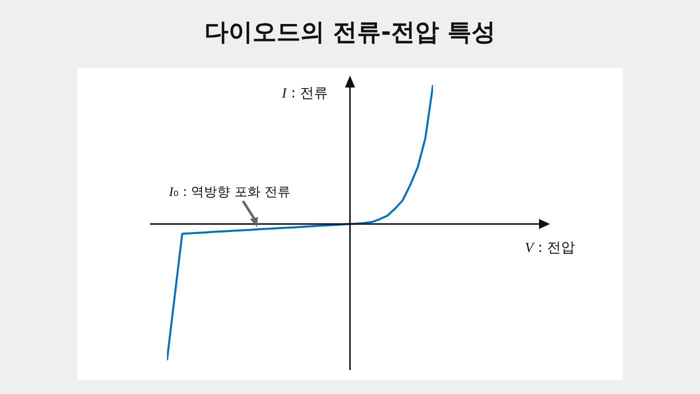 The image size is (700, 394). What do you see at coordinates (350, 32) in the screenshot?
I see `chart-title: 다이오드의 전류-전압 특성` at bounding box center [350, 32].